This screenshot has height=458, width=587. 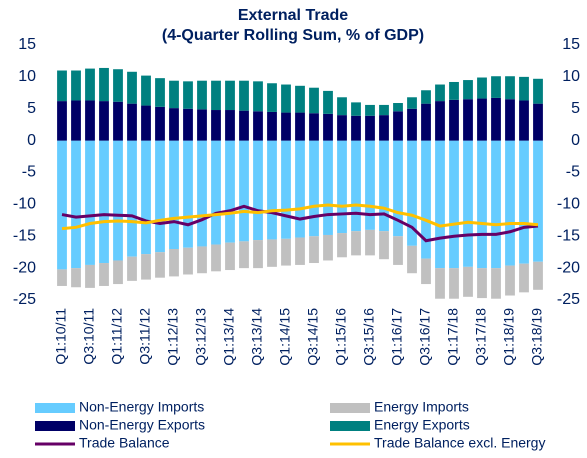 What do you see at coordinates (573, 172) in the screenshot?
I see `y2-tick-label: -5` at bounding box center [573, 172].